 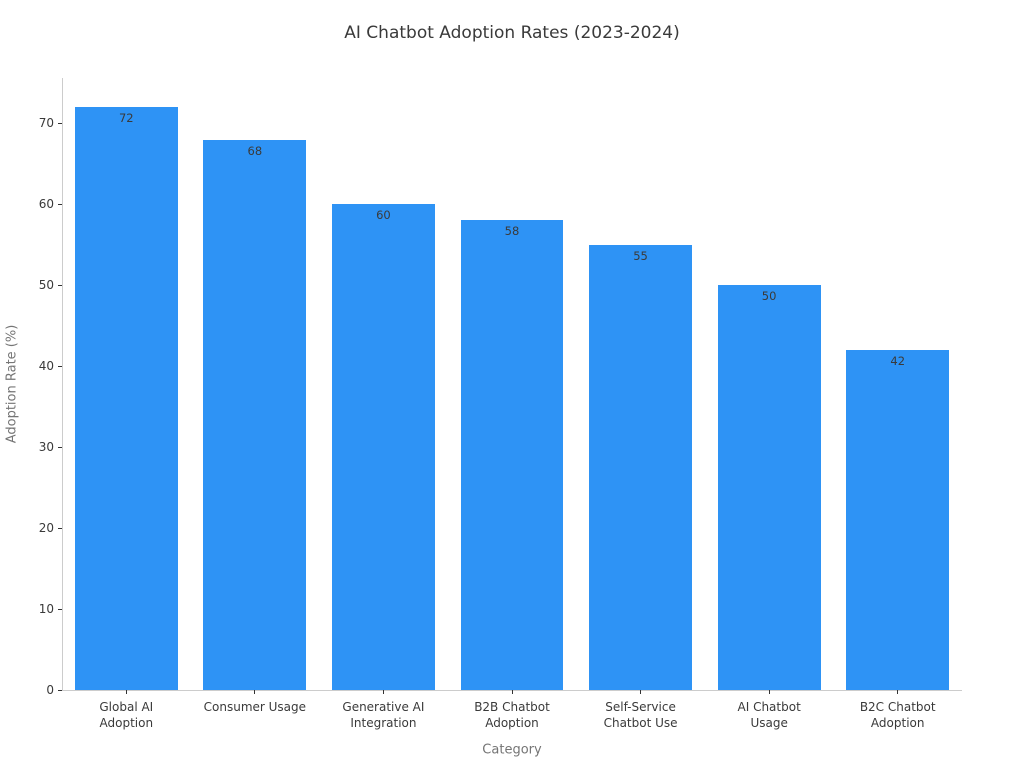 I want to click on y-tick-label: 0, so click(x=50, y=690).